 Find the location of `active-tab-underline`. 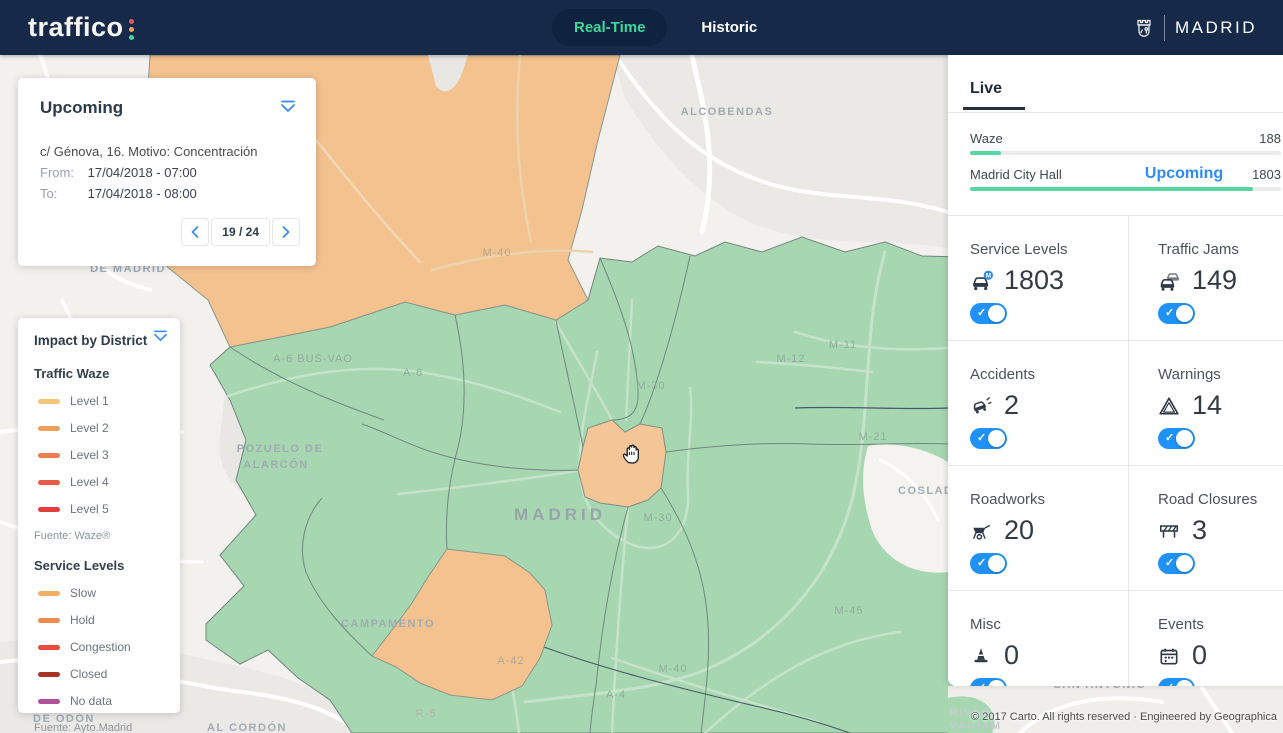

active-tab-underline is located at coordinates (994, 108).